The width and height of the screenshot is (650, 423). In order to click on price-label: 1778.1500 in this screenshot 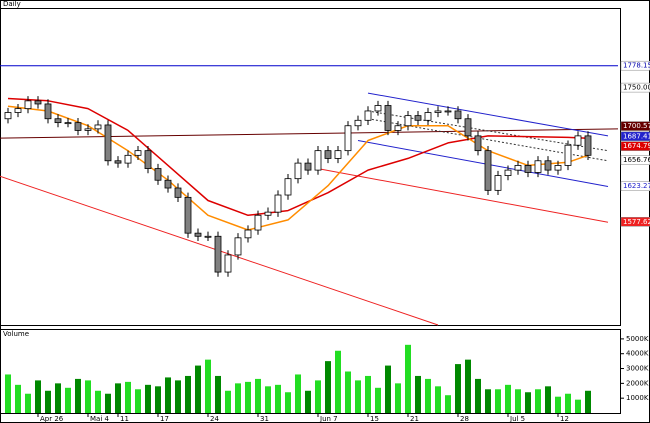, I will do `click(636, 66)`.